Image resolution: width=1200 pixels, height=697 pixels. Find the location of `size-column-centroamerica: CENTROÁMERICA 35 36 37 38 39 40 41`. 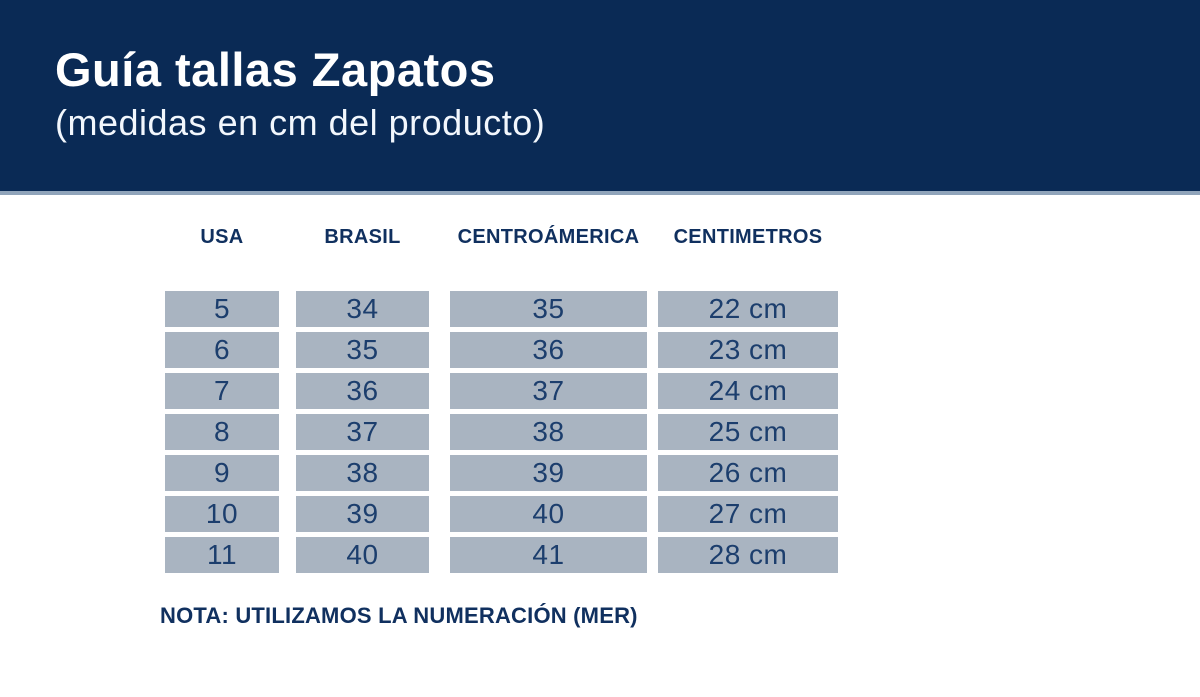

size-column-centroamerica: CENTROÁMERICA 35 36 37 38 39 40 41 is located at coordinates (548, 400).